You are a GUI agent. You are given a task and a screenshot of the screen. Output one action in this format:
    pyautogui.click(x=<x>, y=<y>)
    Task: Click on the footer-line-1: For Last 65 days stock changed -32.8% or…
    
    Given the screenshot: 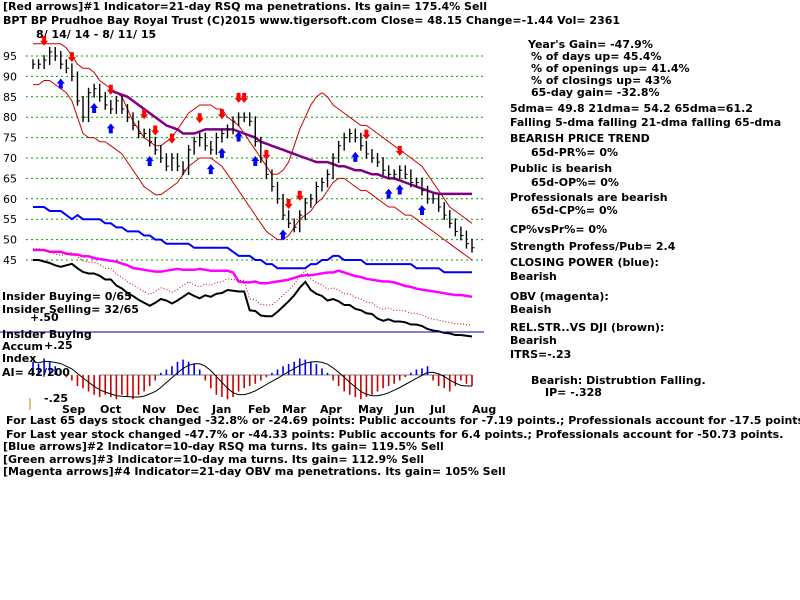 What is the action you would take?
    pyautogui.click(x=403, y=420)
    